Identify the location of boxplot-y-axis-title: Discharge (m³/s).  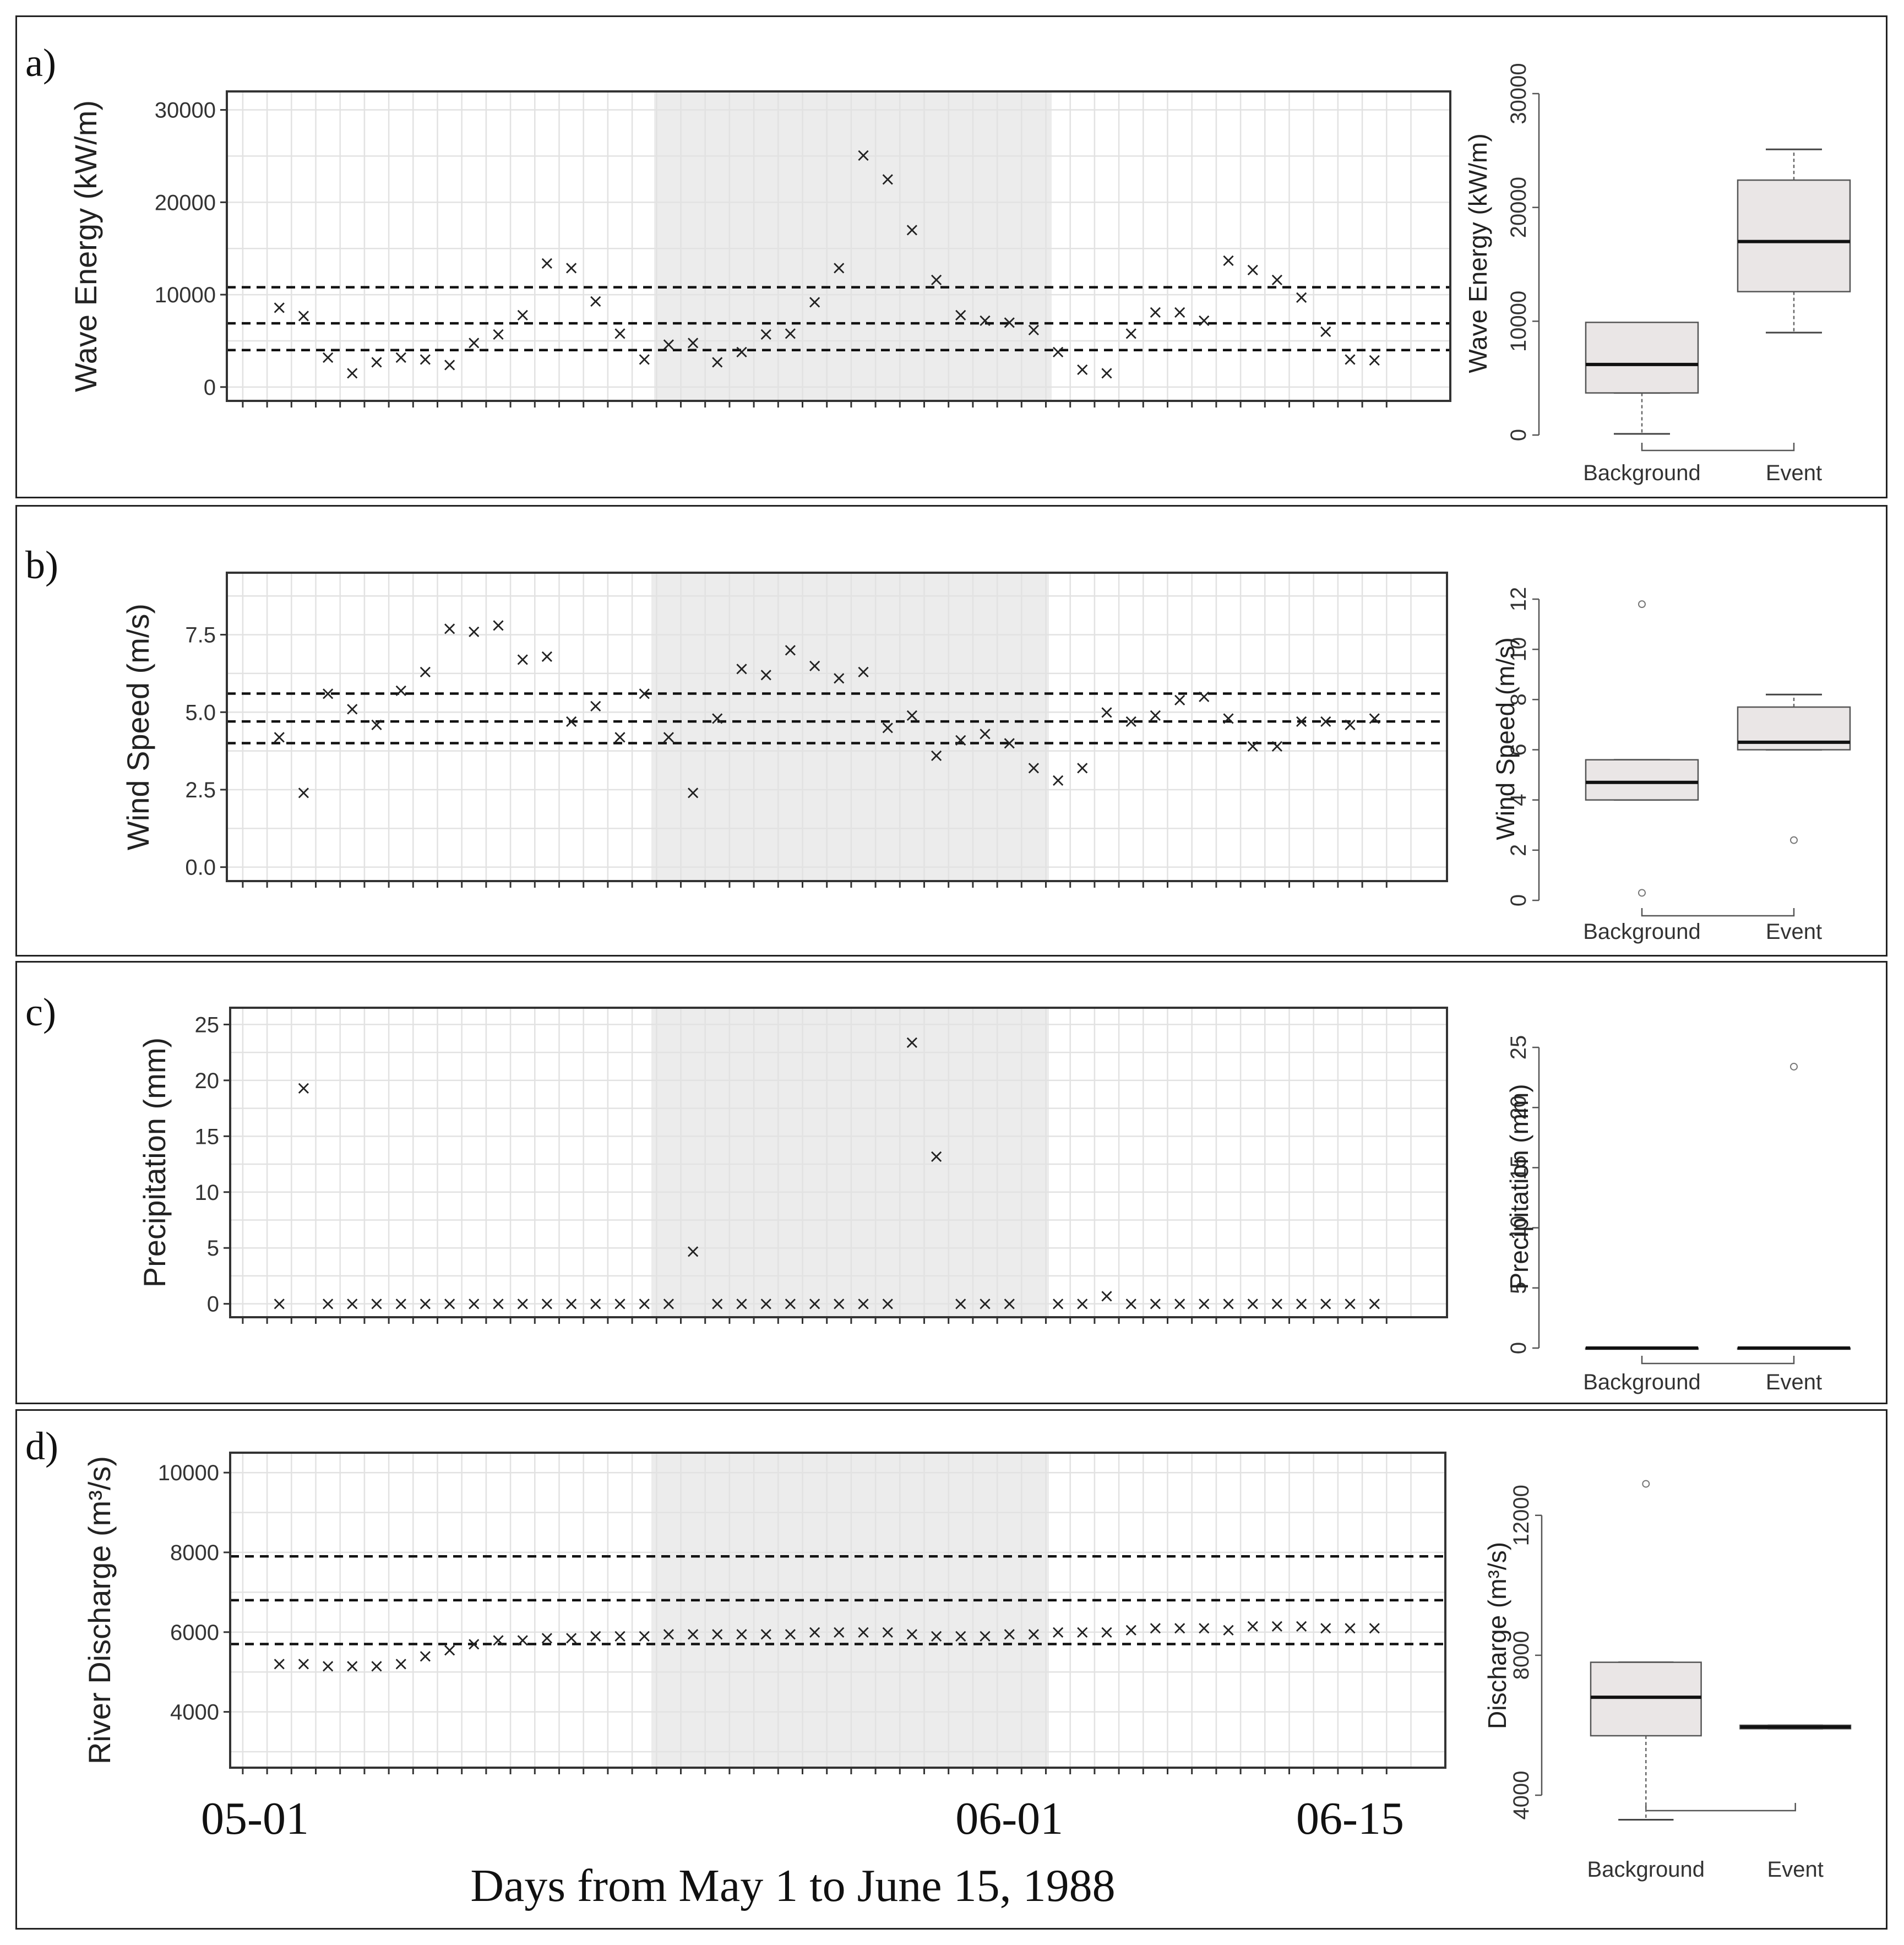
(1497, 1635).